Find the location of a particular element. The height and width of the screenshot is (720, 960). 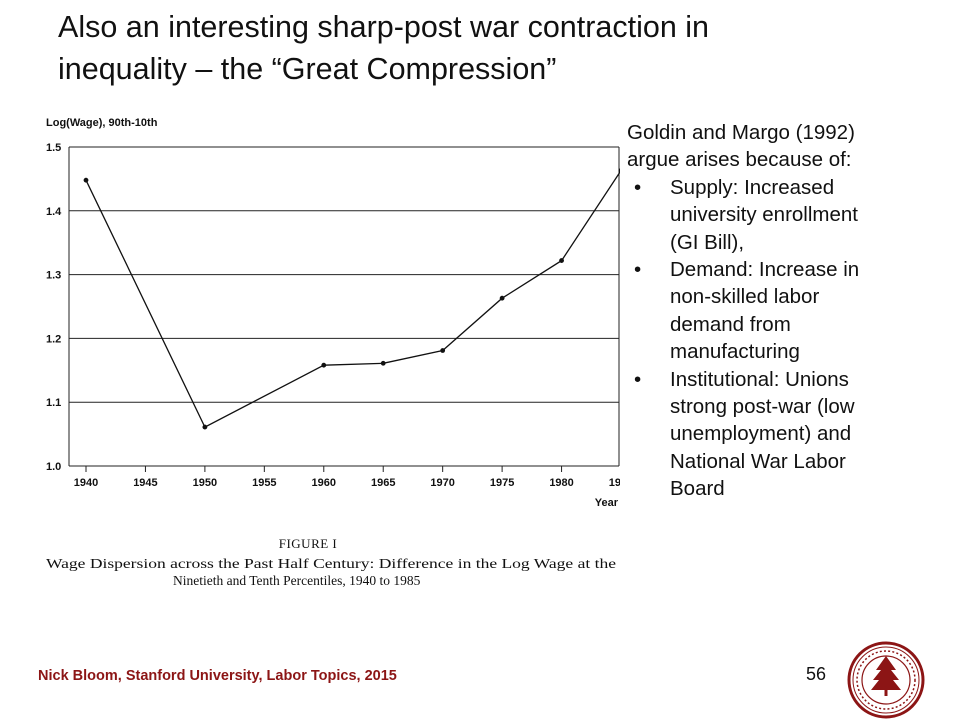

x-tick-label: 1940 is located at coordinates (86, 483).